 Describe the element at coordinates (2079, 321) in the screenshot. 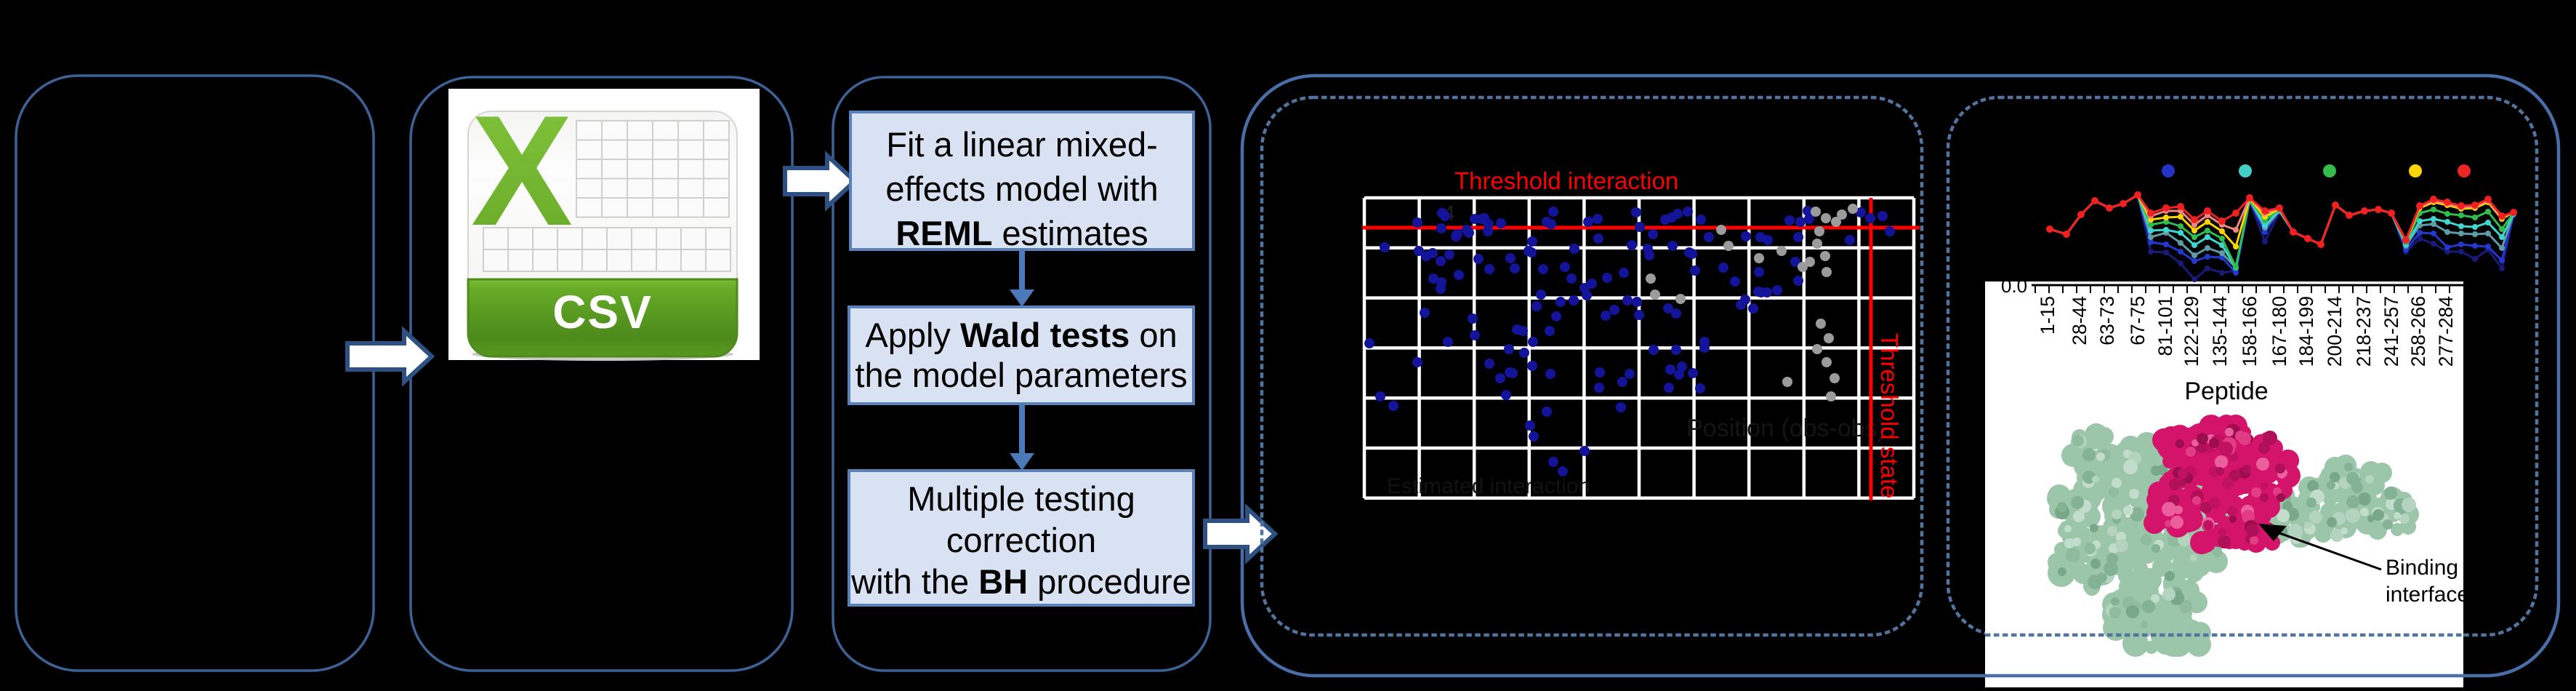

I see `svg-text: 28-44` at that location.